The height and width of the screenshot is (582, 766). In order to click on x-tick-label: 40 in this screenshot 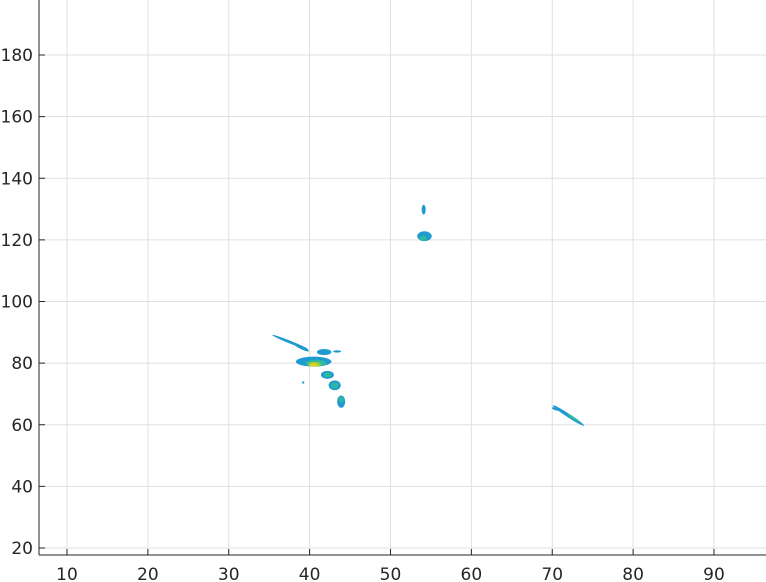, I will do `click(310, 573)`.